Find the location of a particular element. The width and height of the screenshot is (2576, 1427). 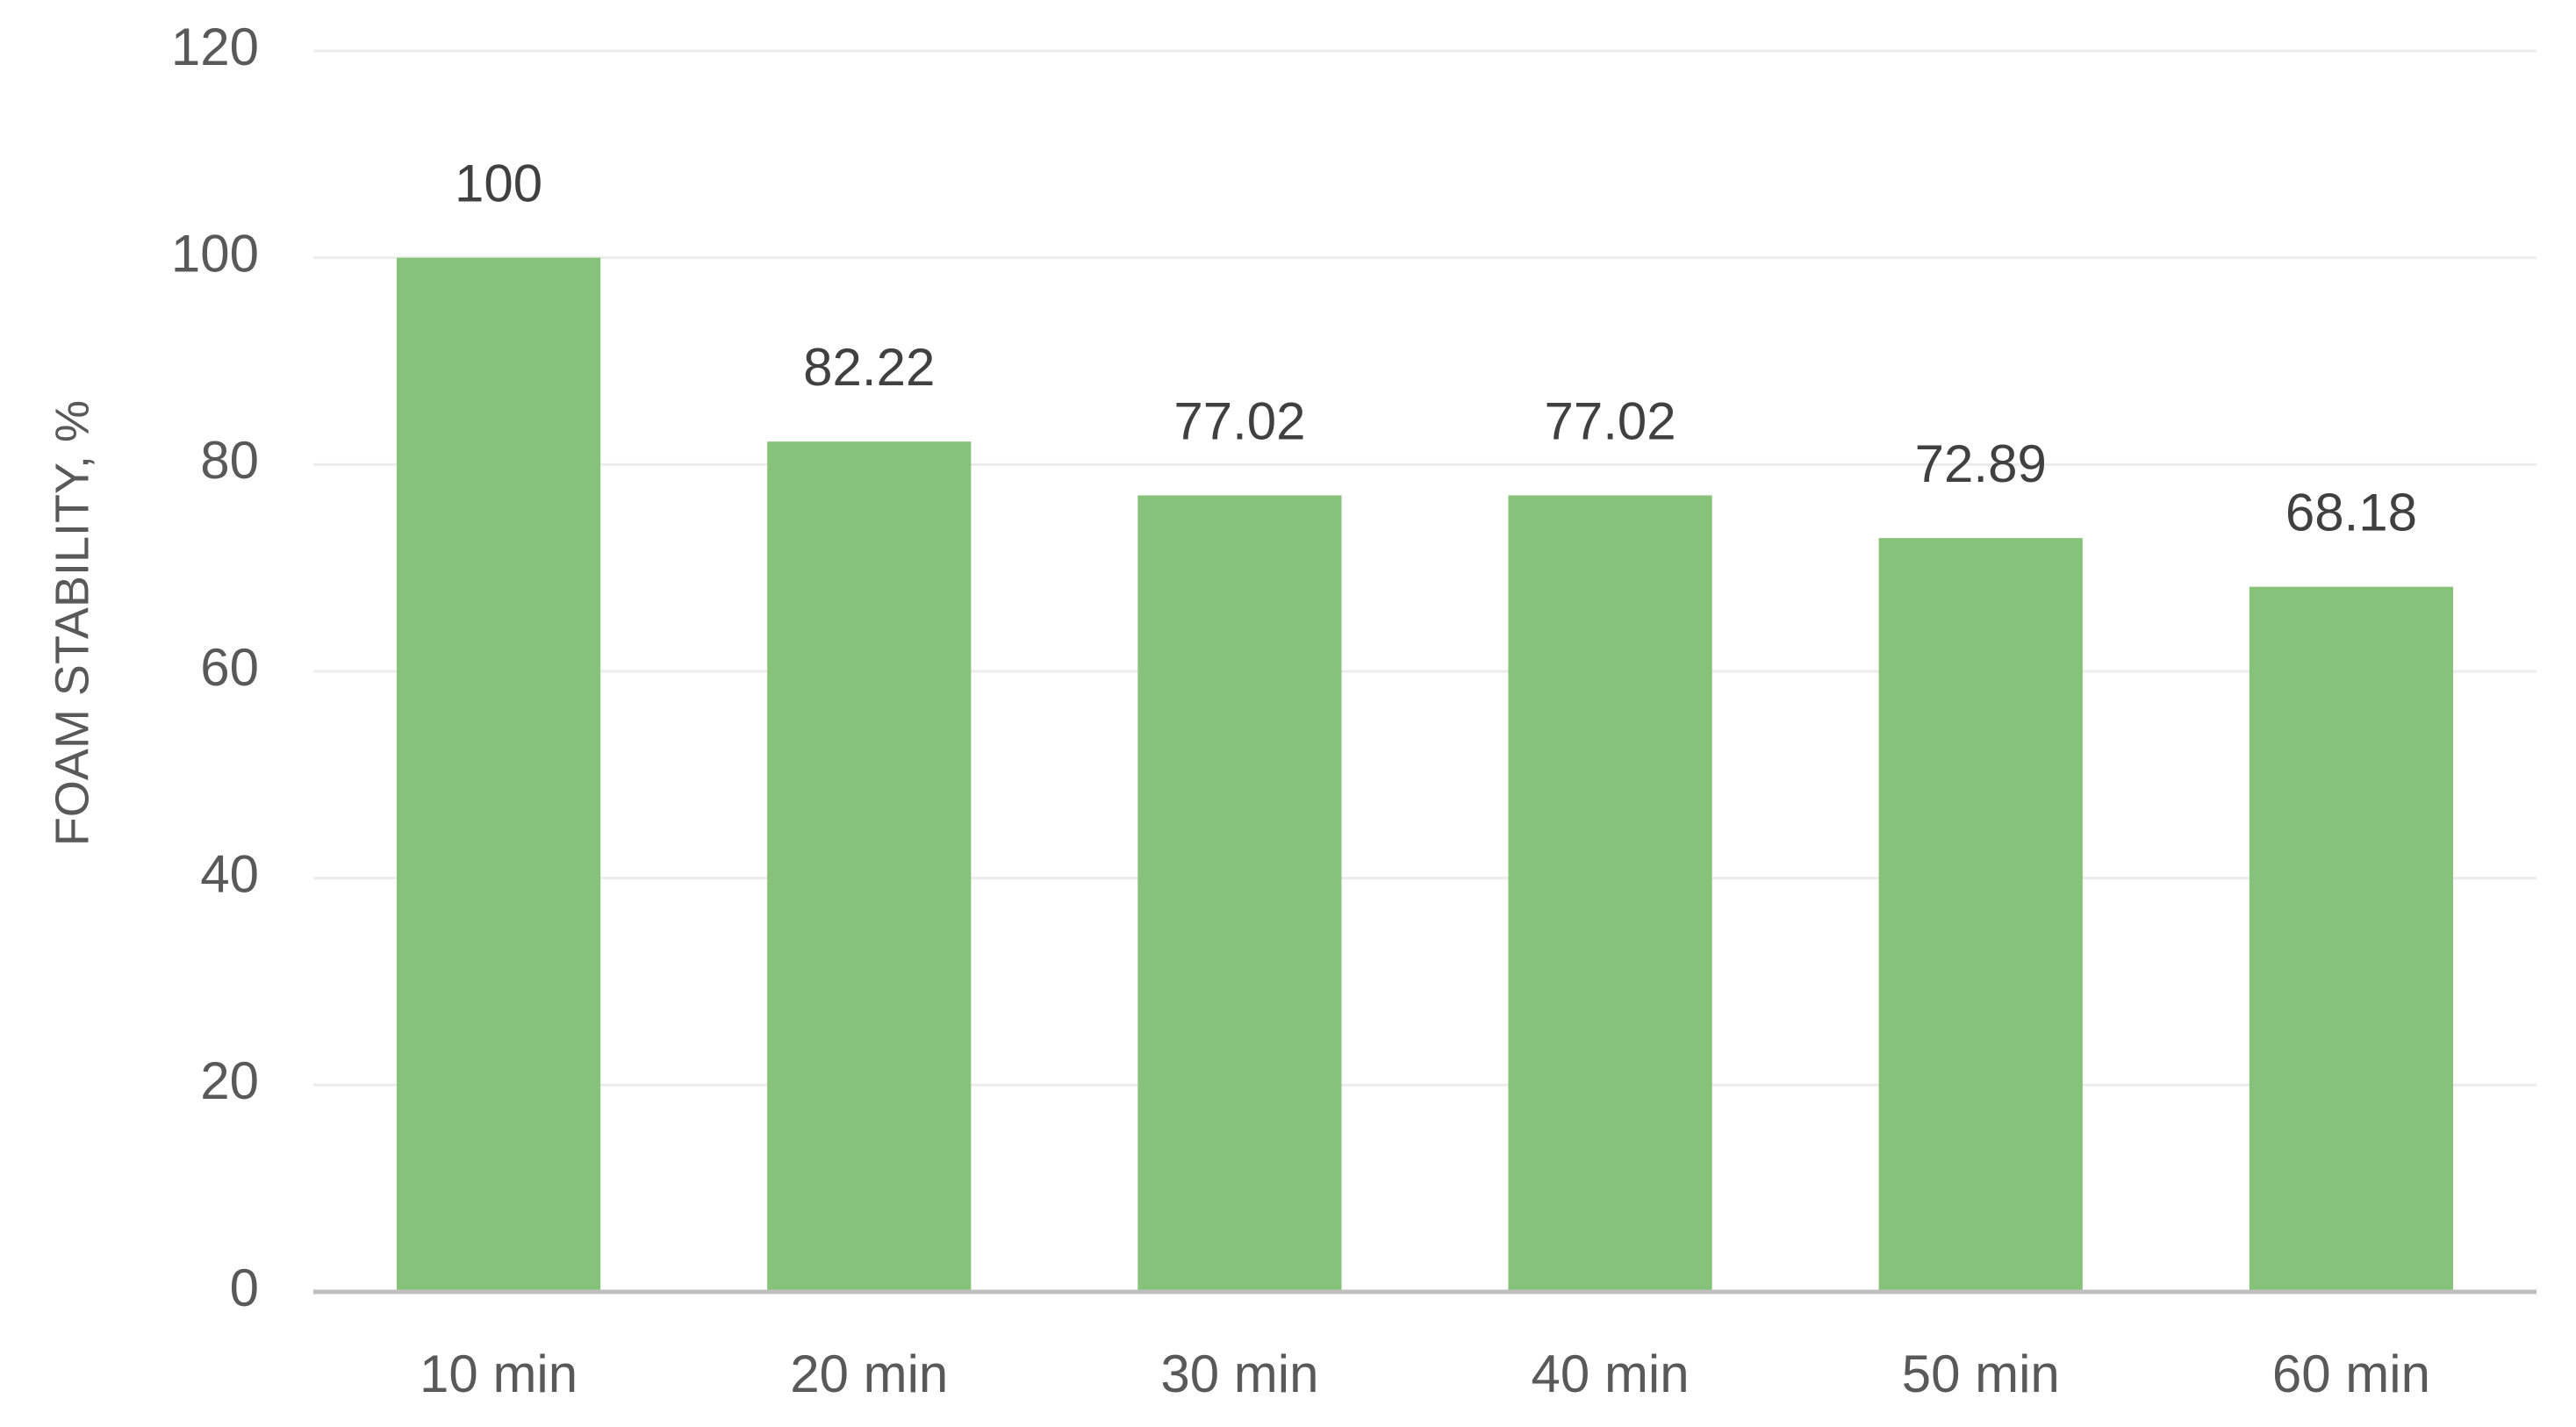

data-label: 68.18 is located at coordinates (2351, 512).